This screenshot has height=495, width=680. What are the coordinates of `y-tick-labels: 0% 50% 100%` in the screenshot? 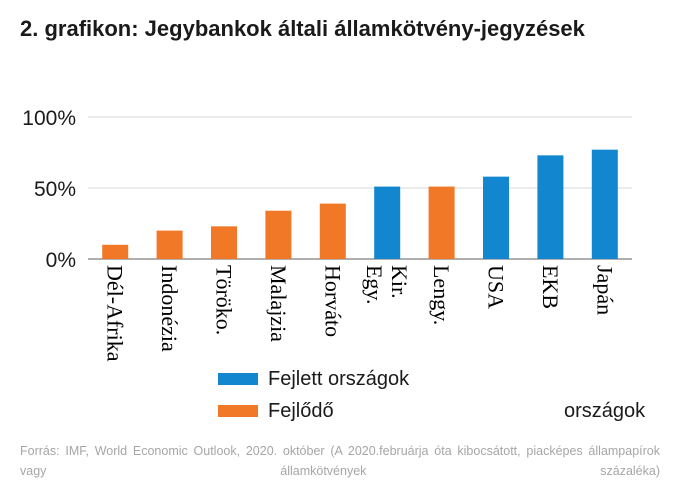 It's located at (49, 189).